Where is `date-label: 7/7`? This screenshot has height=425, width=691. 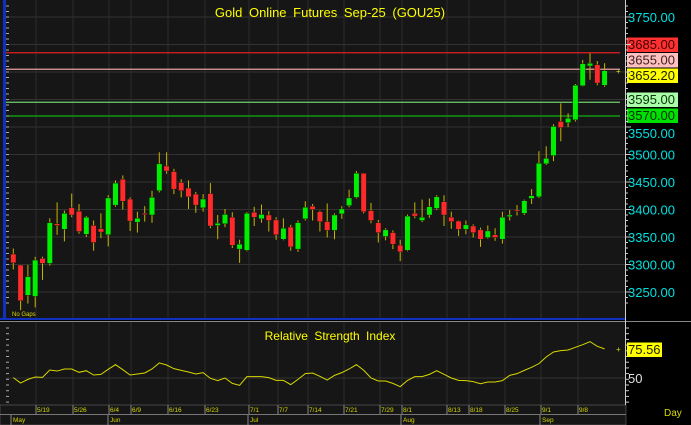
date-label: 7/7 is located at coordinates (283, 410).